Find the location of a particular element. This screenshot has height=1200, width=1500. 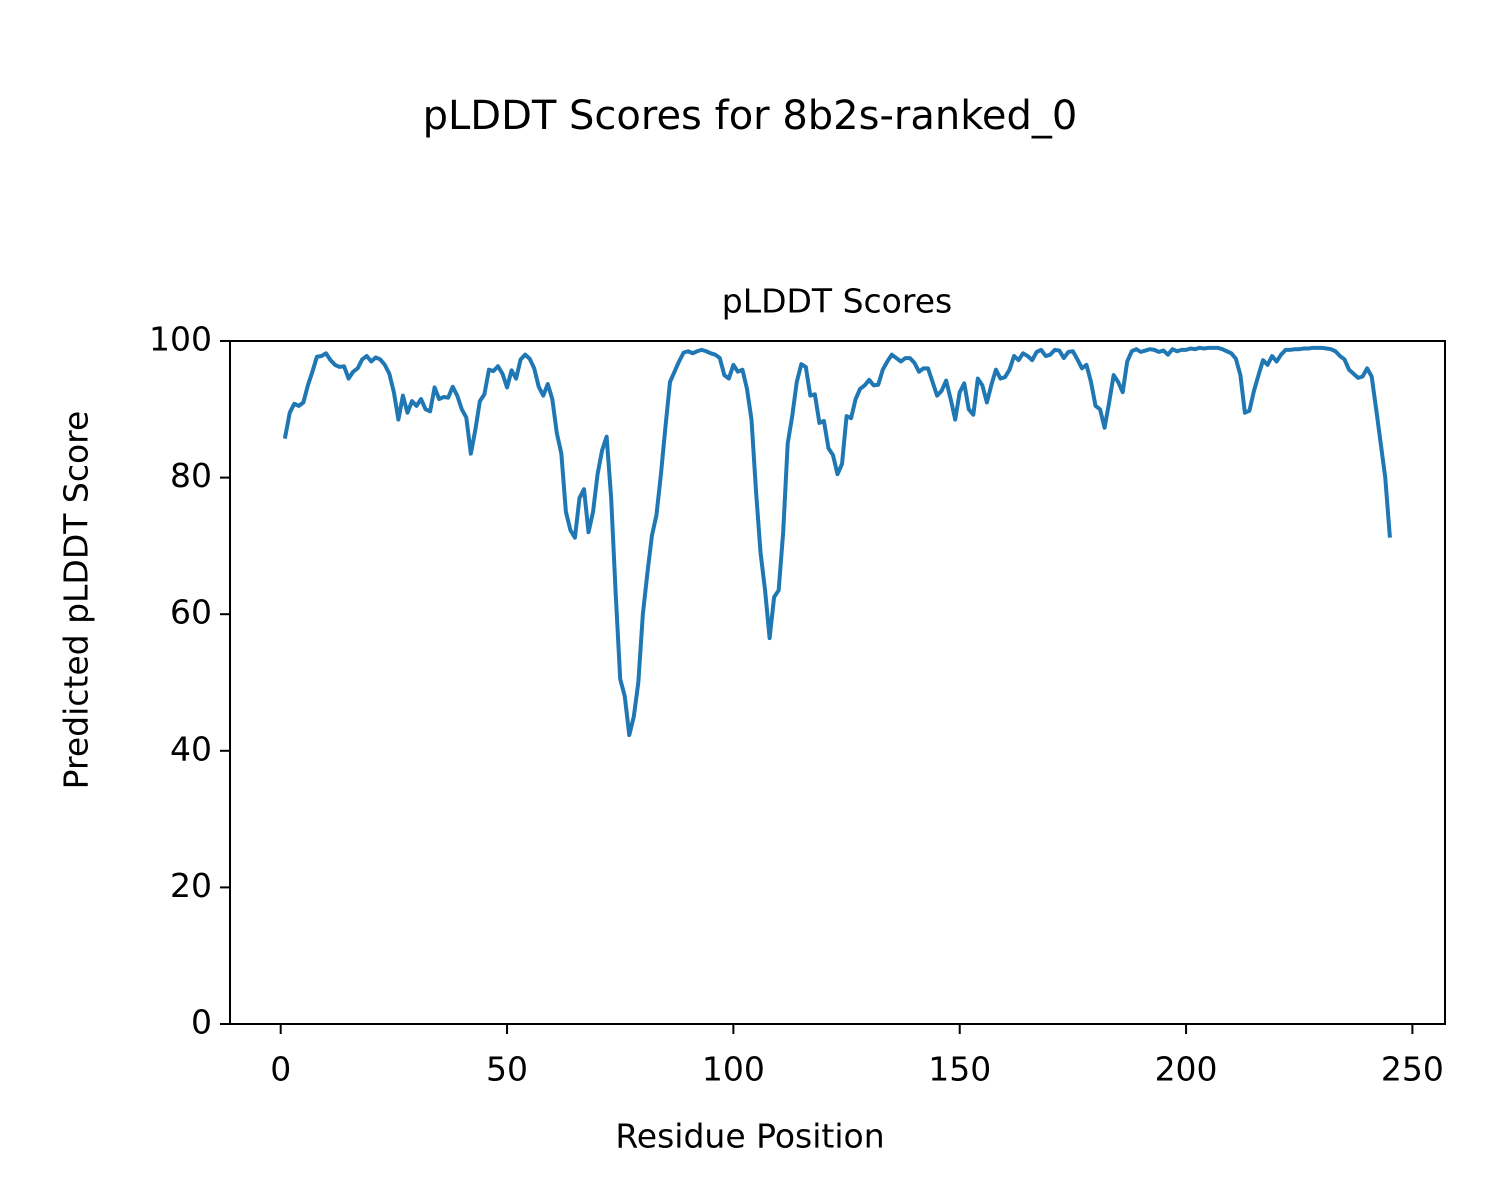

x-axis-label: Residue Position is located at coordinates (749, 1136).